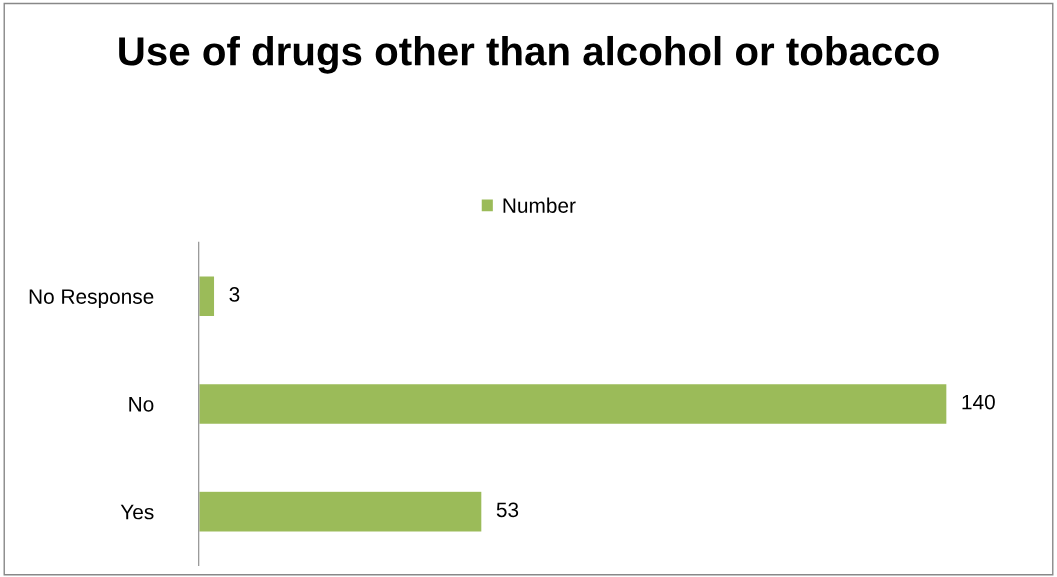 The height and width of the screenshot is (577, 1057). What do you see at coordinates (137, 512) in the screenshot?
I see `y-tick-label: Yes` at bounding box center [137, 512].